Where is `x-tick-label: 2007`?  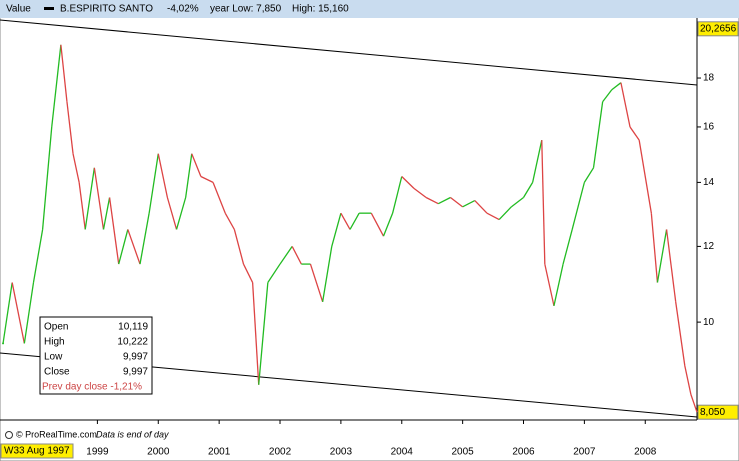
x-tick-label: 2007 is located at coordinates (584, 452).